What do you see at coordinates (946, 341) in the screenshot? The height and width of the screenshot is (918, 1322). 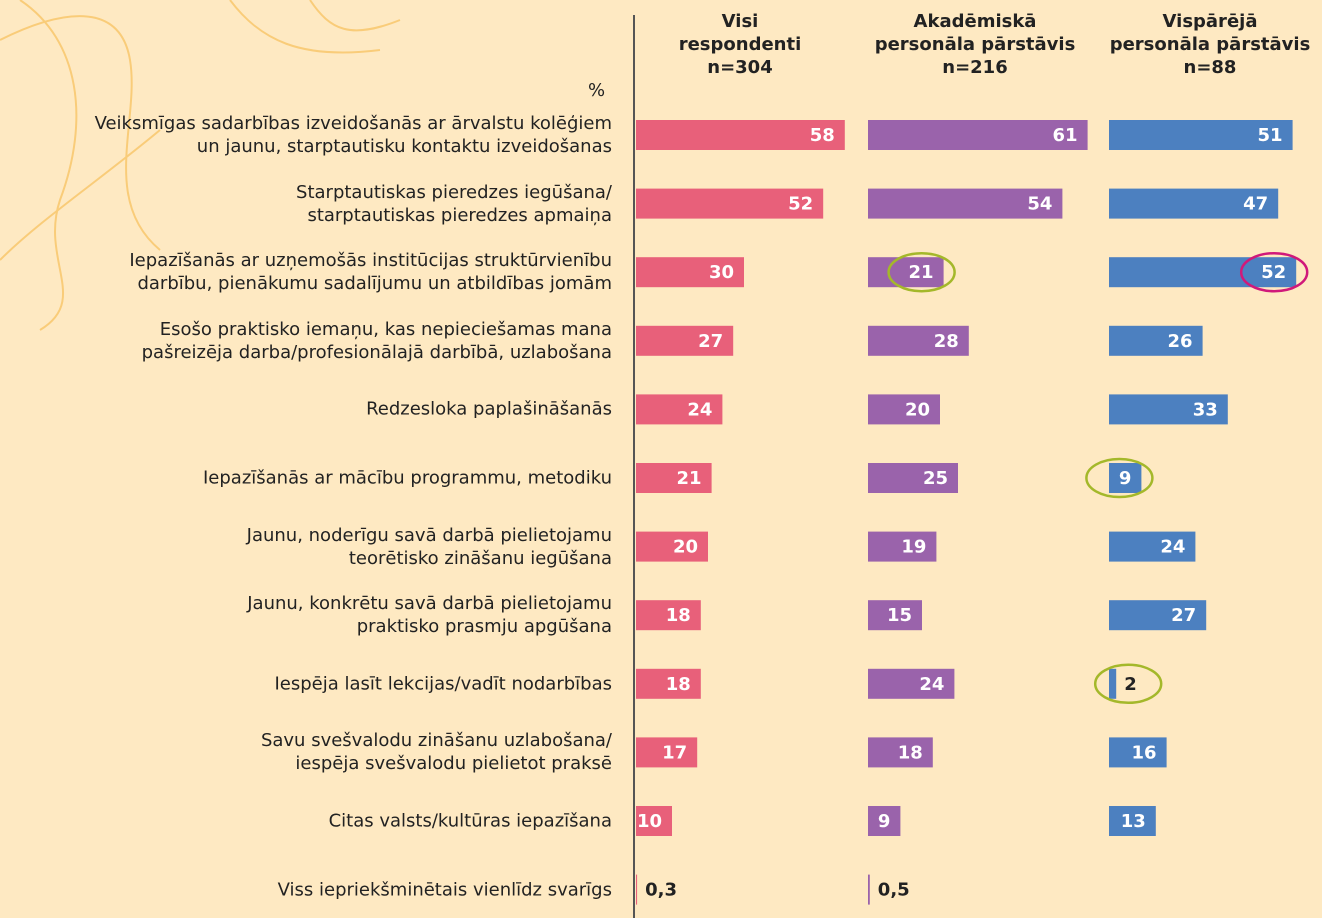 I see `value-label: 28` at bounding box center [946, 341].